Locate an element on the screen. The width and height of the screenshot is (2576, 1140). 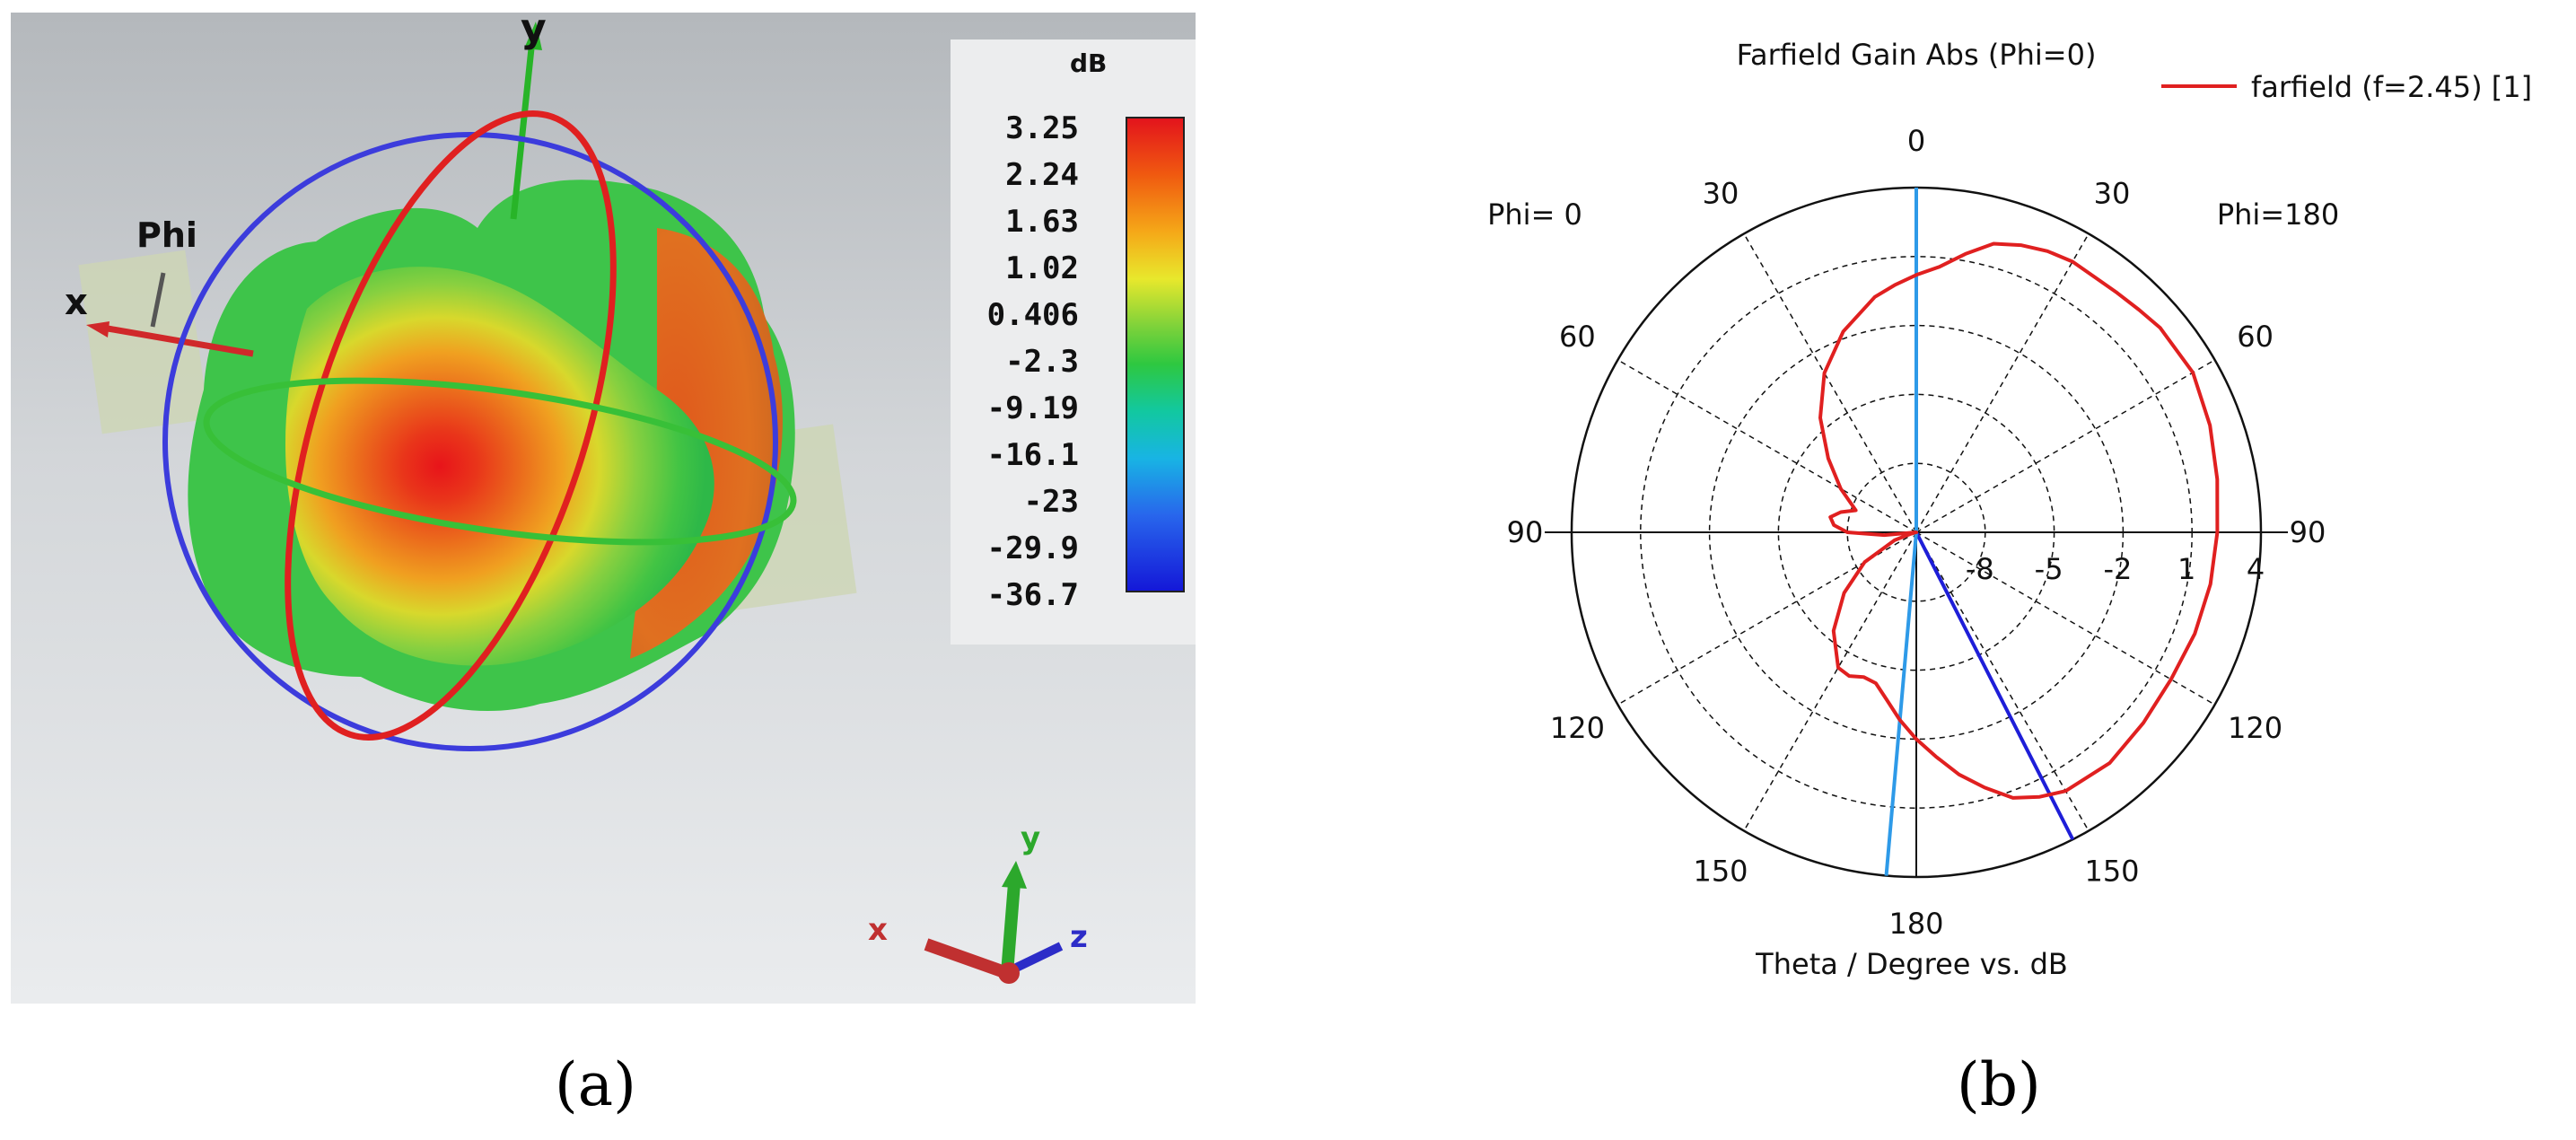
reference-direction-line is located at coordinates (1901, 703).